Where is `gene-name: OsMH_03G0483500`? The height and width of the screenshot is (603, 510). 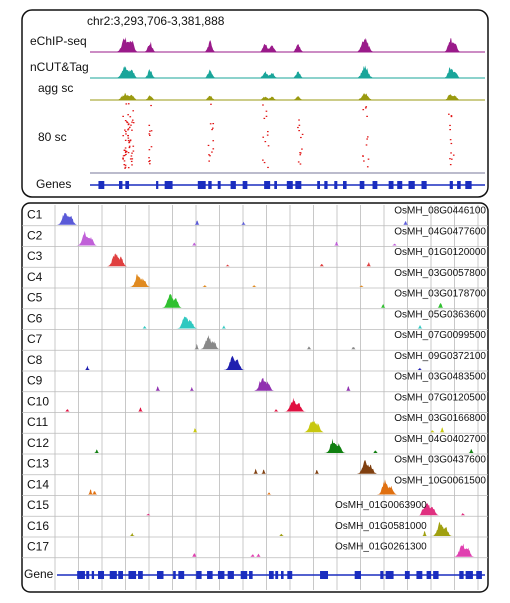 gene-name: OsMH_03G0483500 is located at coordinates (440, 377).